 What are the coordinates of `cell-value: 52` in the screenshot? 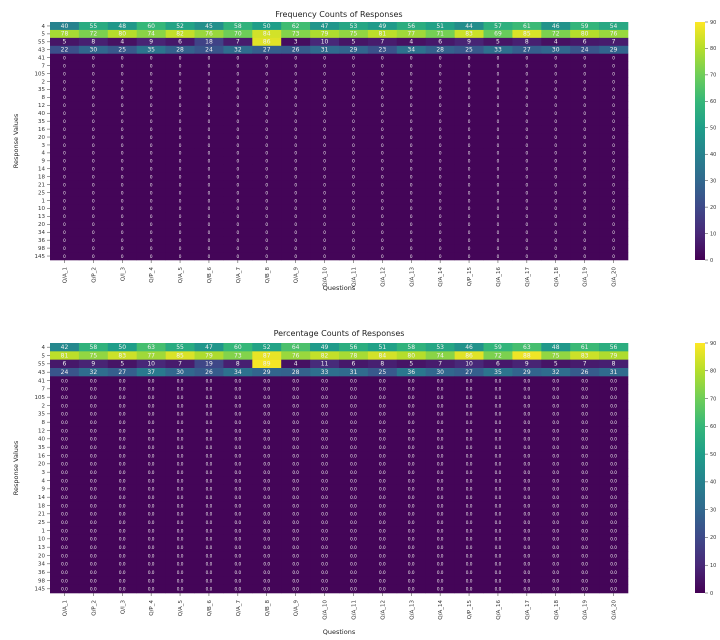 It's located at (180, 26).